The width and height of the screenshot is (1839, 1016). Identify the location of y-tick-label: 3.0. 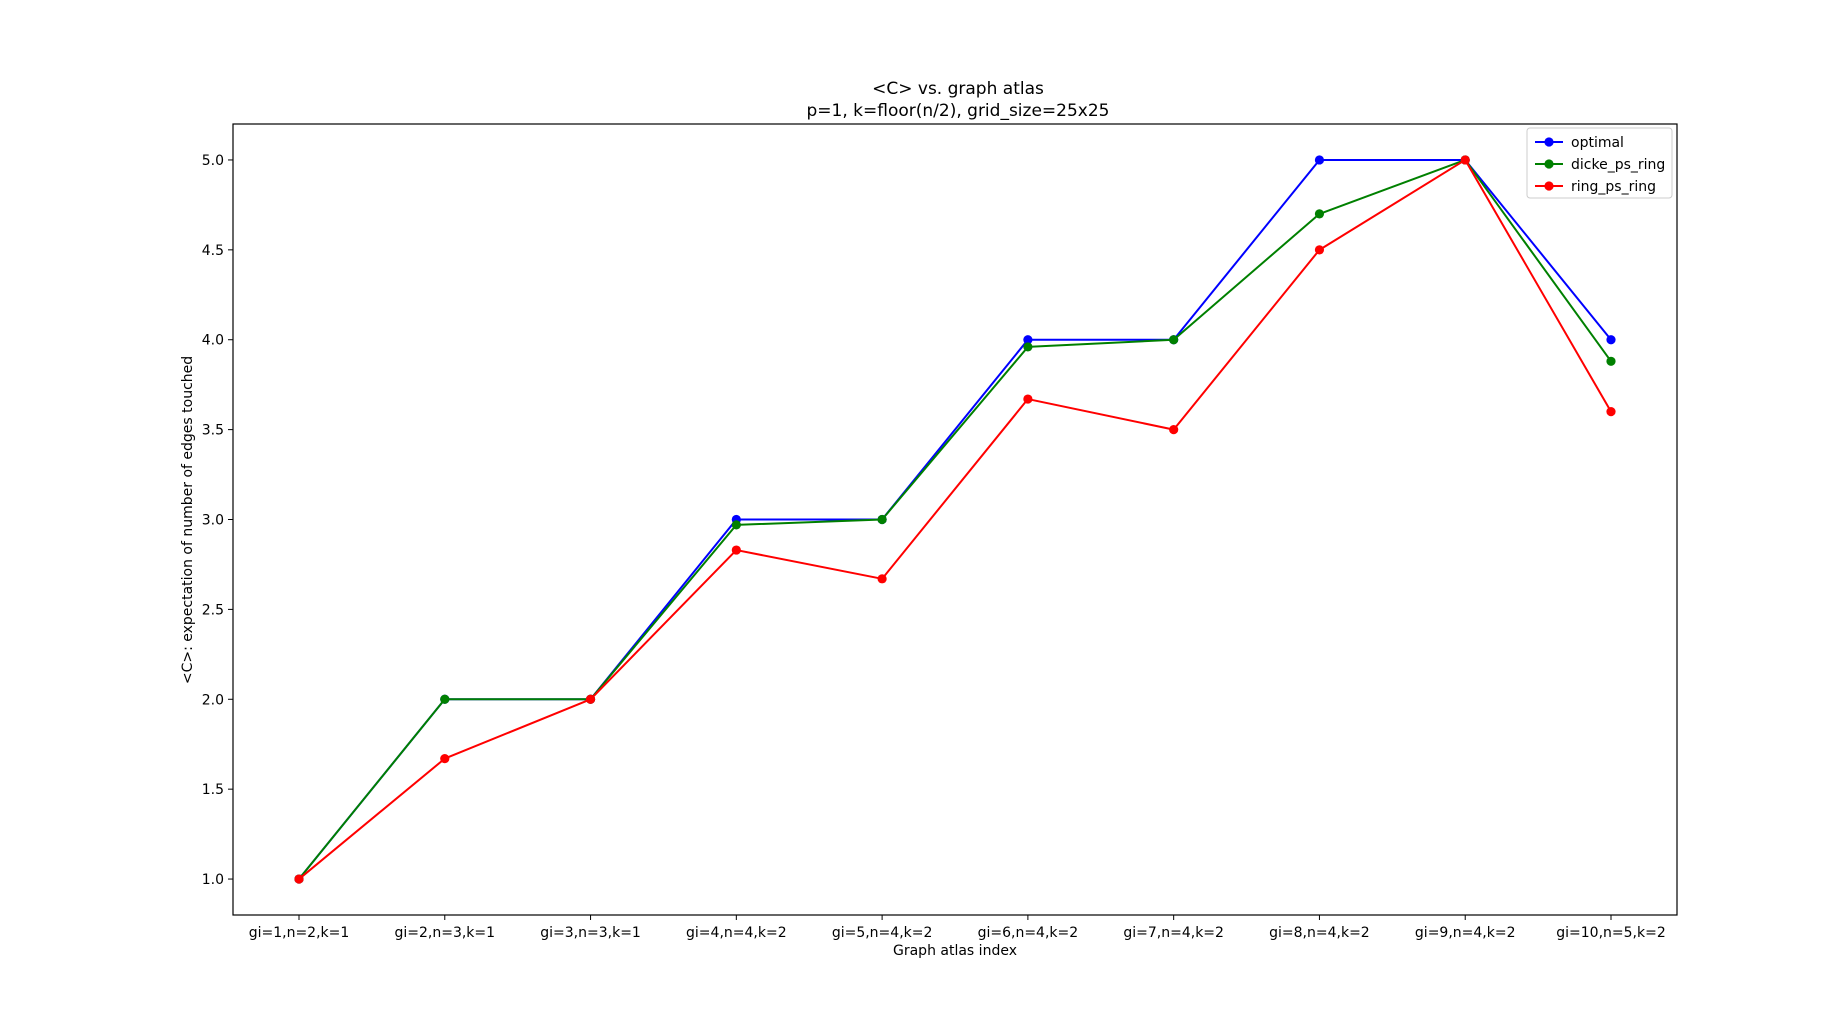
(213, 521).